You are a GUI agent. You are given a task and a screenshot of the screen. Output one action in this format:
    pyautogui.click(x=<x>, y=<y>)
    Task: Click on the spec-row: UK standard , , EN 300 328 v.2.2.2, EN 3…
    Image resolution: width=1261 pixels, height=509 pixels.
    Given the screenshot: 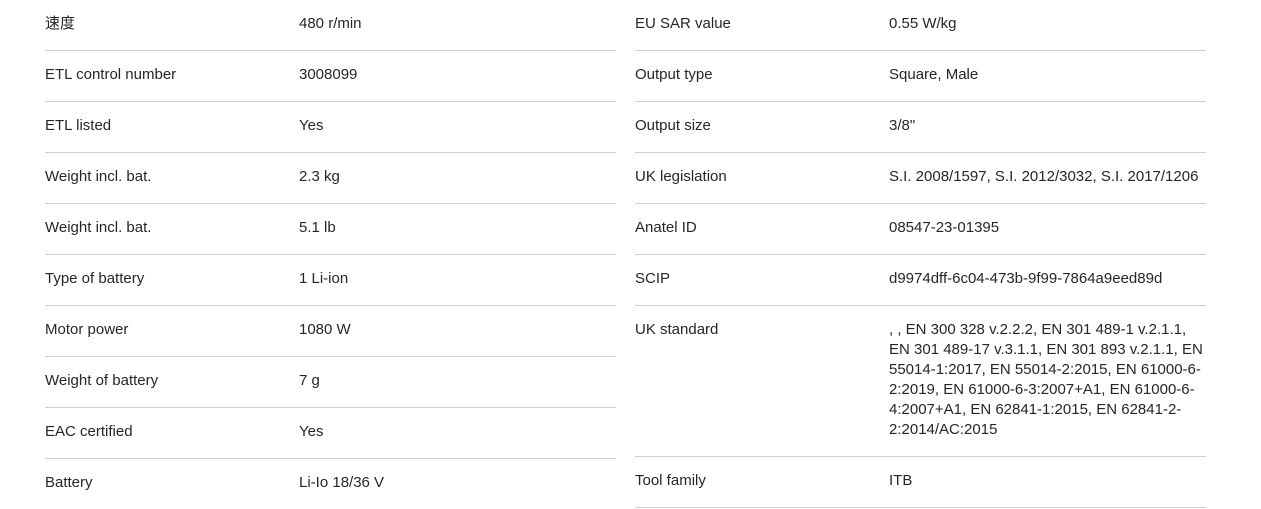 What is the action you would take?
    pyautogui.click(x=920, y=381)
    